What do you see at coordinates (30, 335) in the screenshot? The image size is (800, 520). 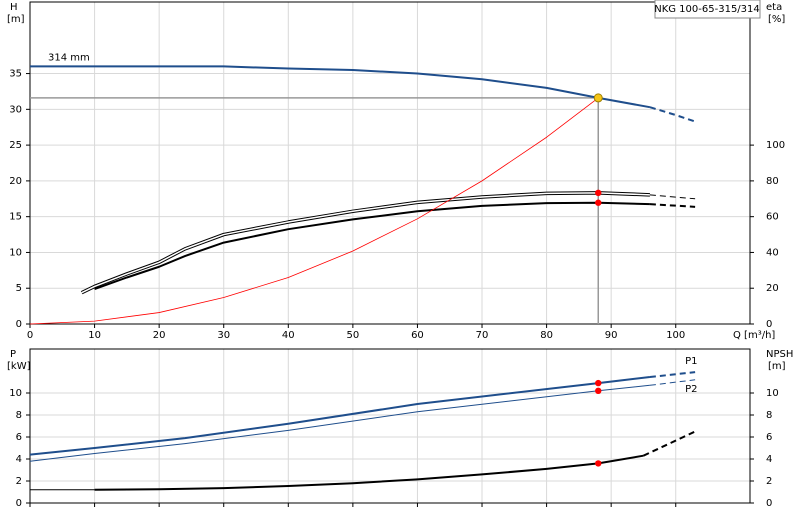 I see `x-tick-label: 0` at bounding box center [30, 335].